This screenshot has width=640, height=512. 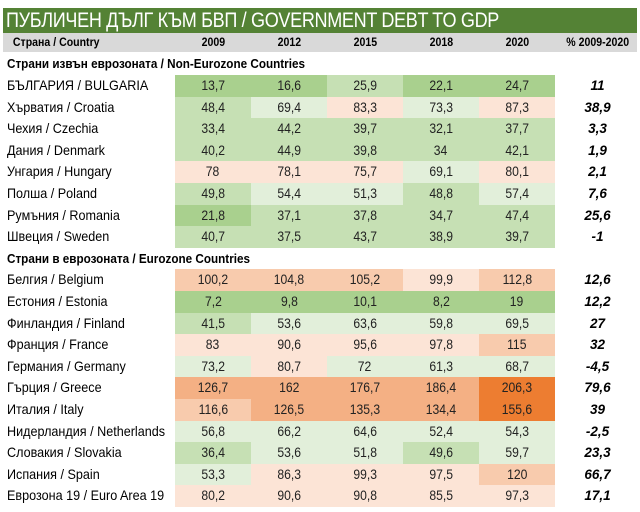 What do you see at coordinates (213, 215) in the screenshot?
I see `value-cell: 21,8` at bounding box center [213, 215].